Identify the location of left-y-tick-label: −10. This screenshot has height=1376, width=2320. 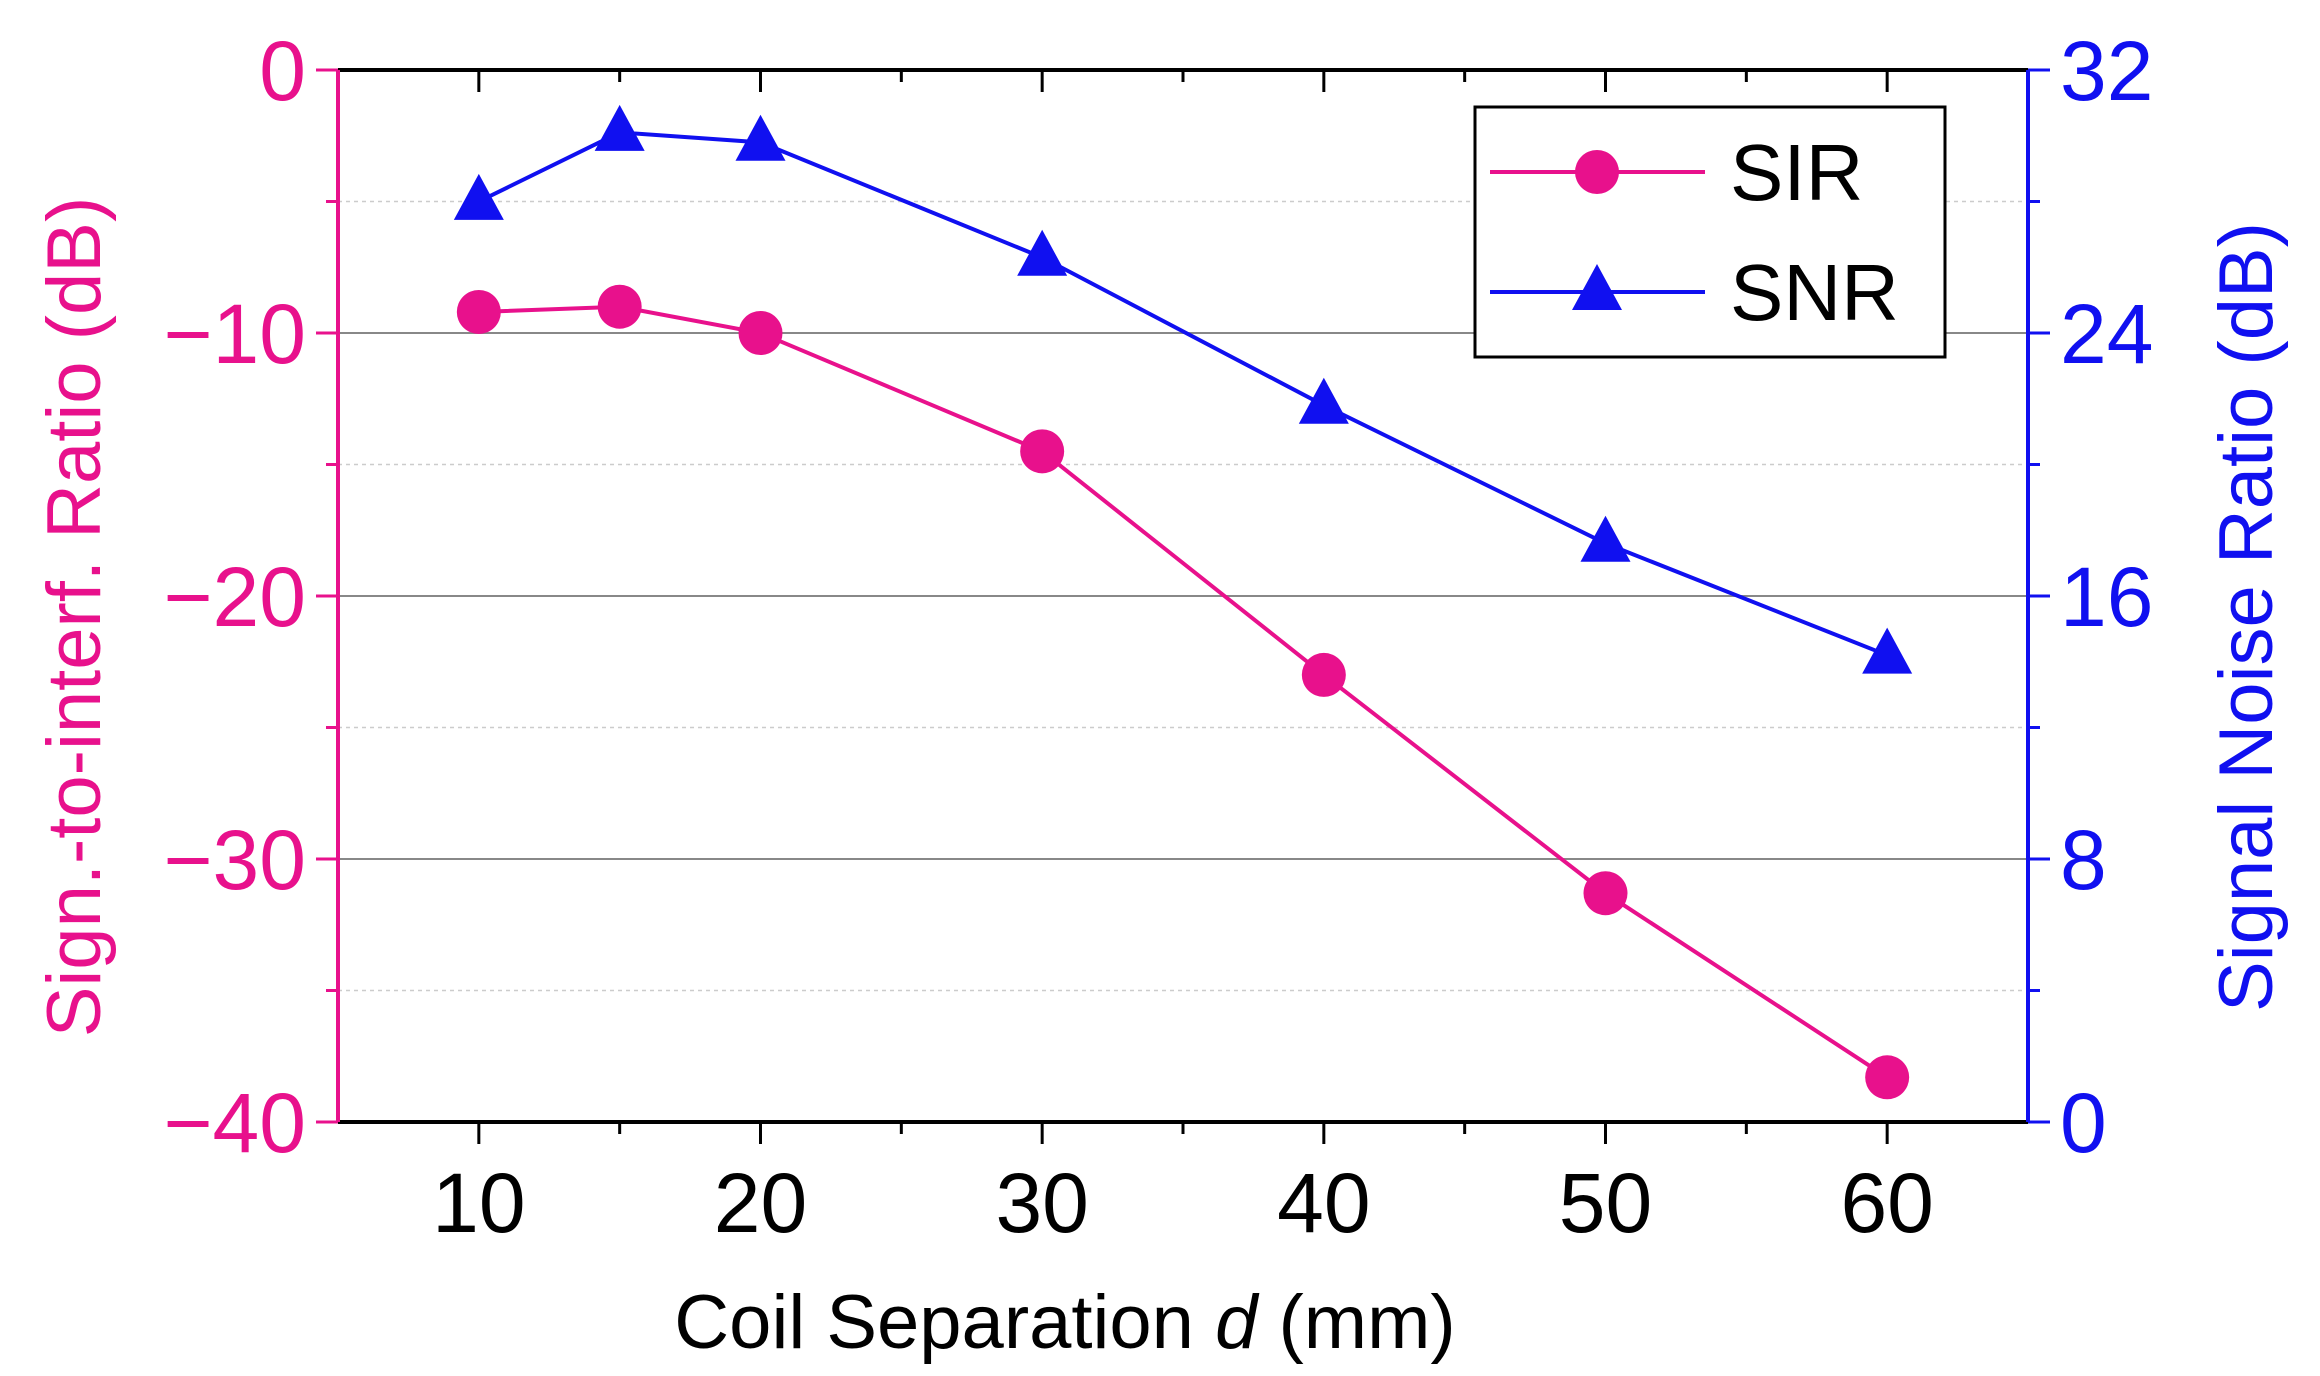
(235, 334).